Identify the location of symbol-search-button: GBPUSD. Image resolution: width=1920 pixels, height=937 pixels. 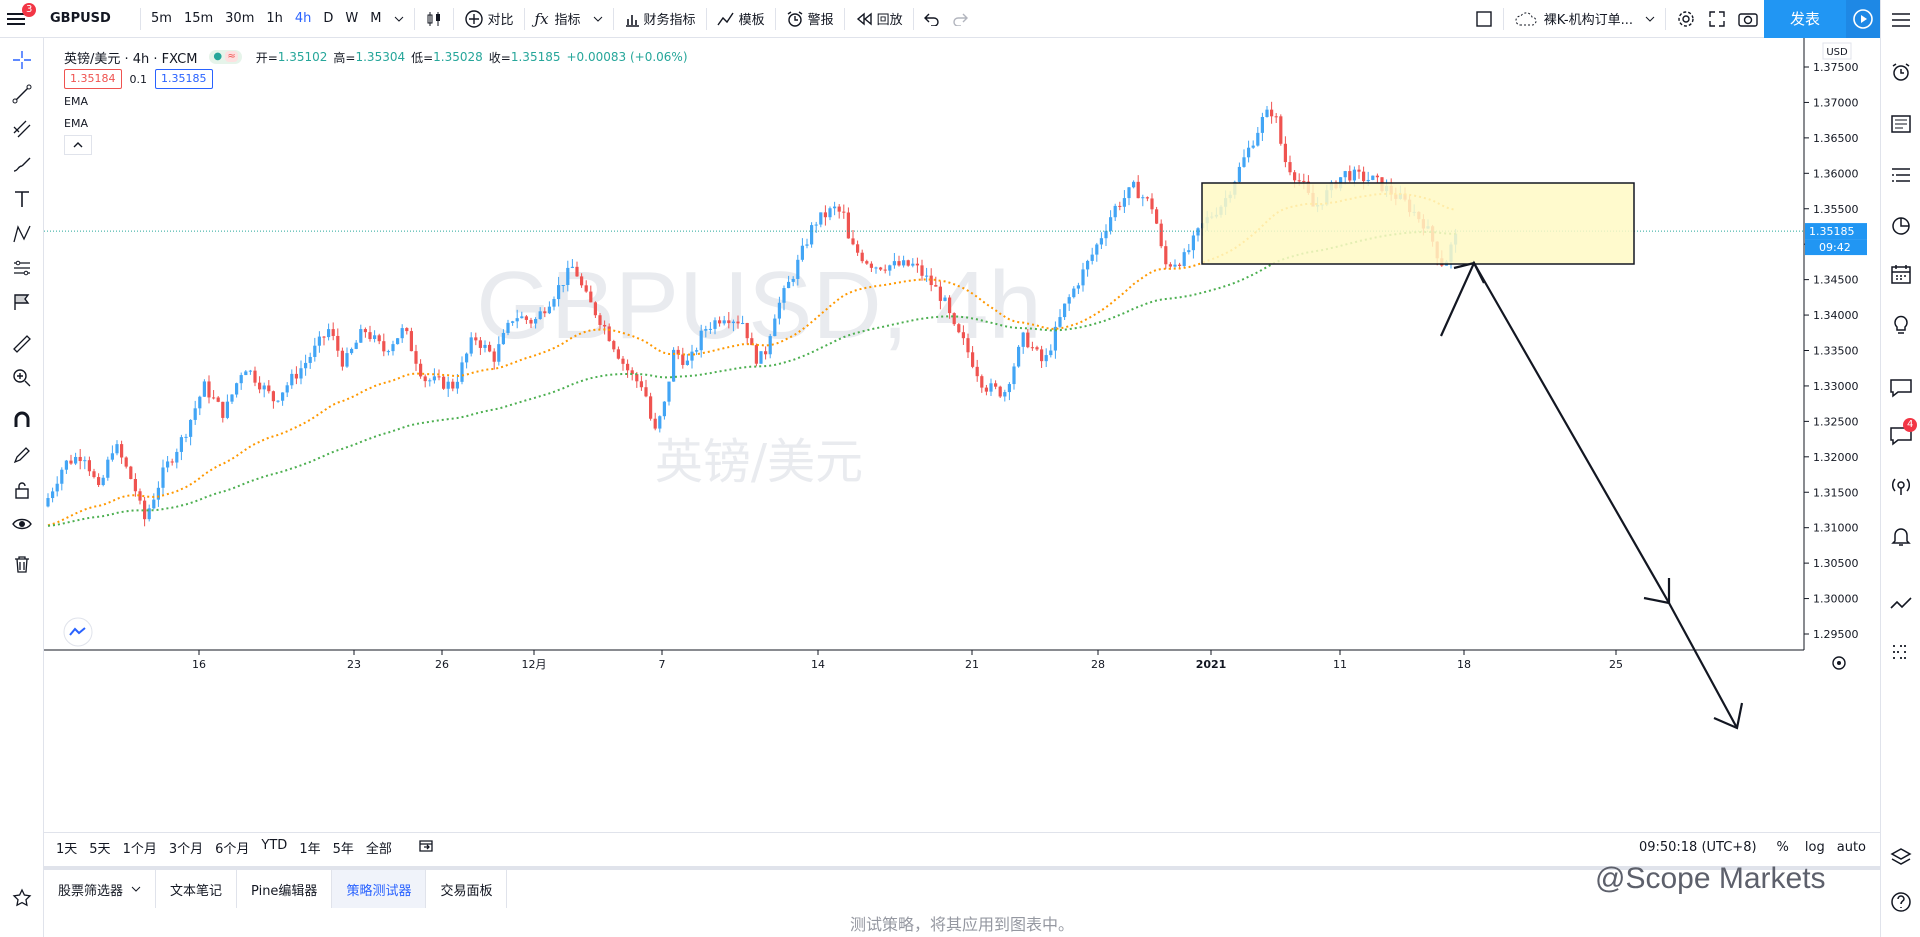
(80, 18).